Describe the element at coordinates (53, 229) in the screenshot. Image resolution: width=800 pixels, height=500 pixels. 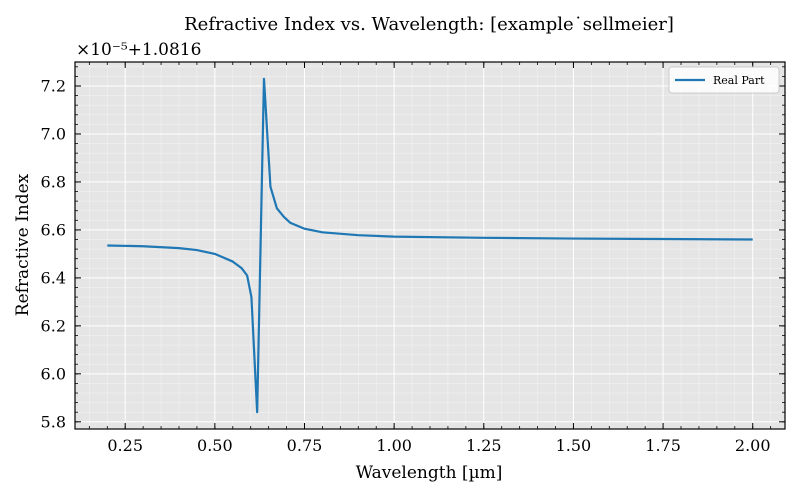
I see `y-tick-label: 6.6` at that location.